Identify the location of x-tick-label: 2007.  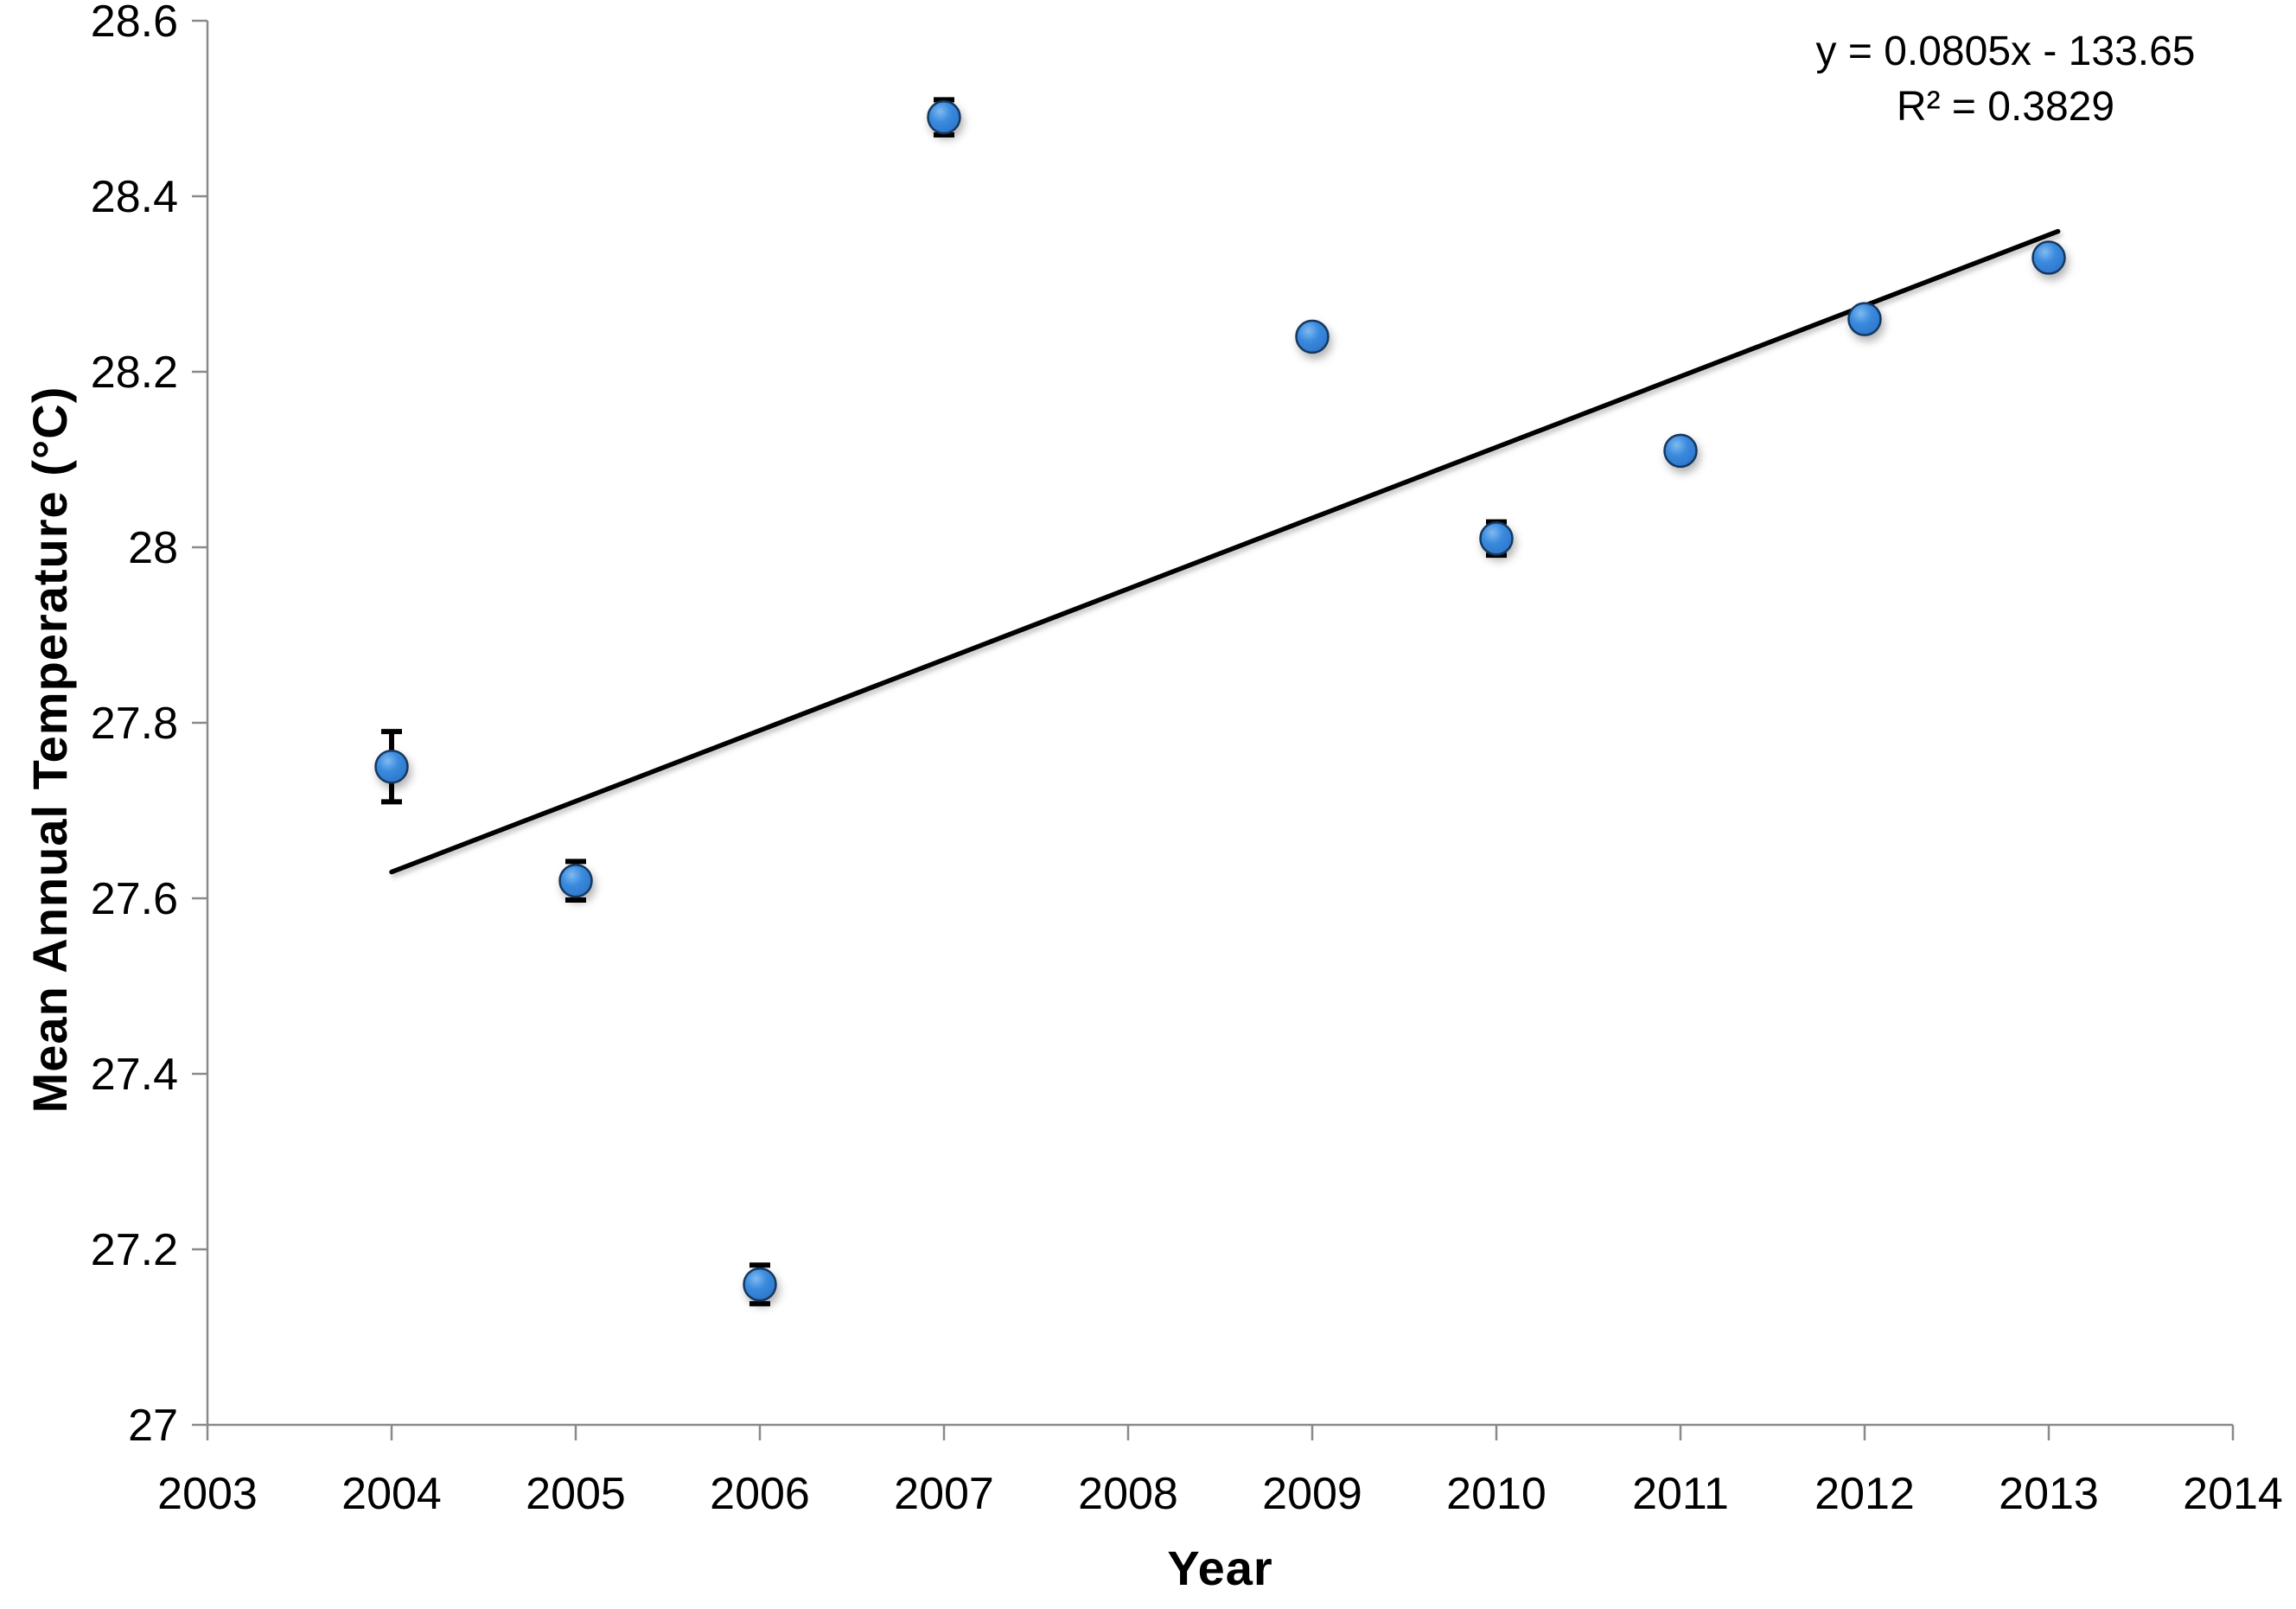
(944, 1494).